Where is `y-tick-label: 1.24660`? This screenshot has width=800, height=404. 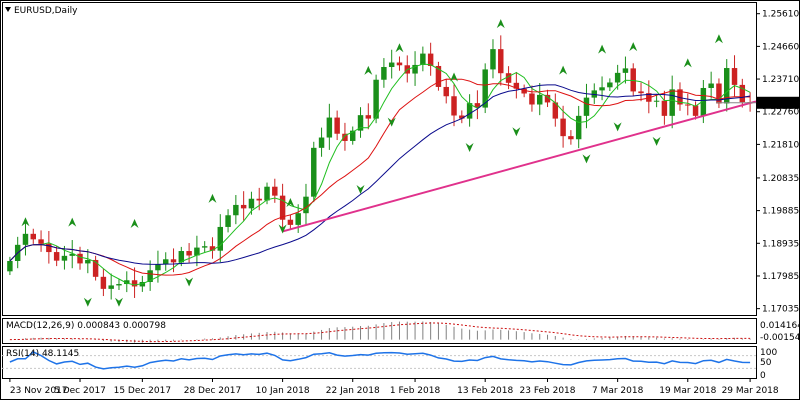
y-tick-label: 1.24660 is located at coordinates (780, 47).